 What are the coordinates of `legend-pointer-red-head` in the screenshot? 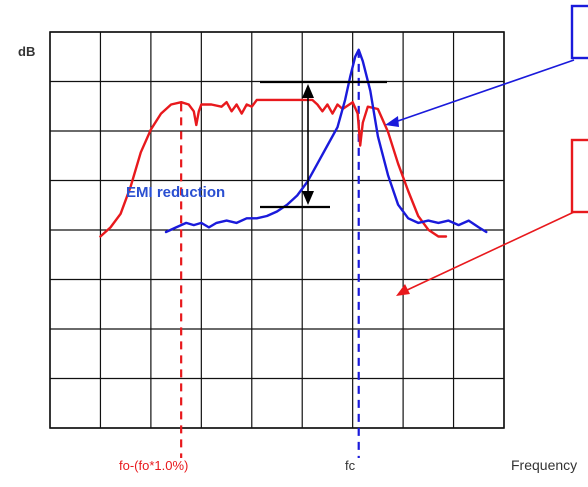 It's located at (403, 290).